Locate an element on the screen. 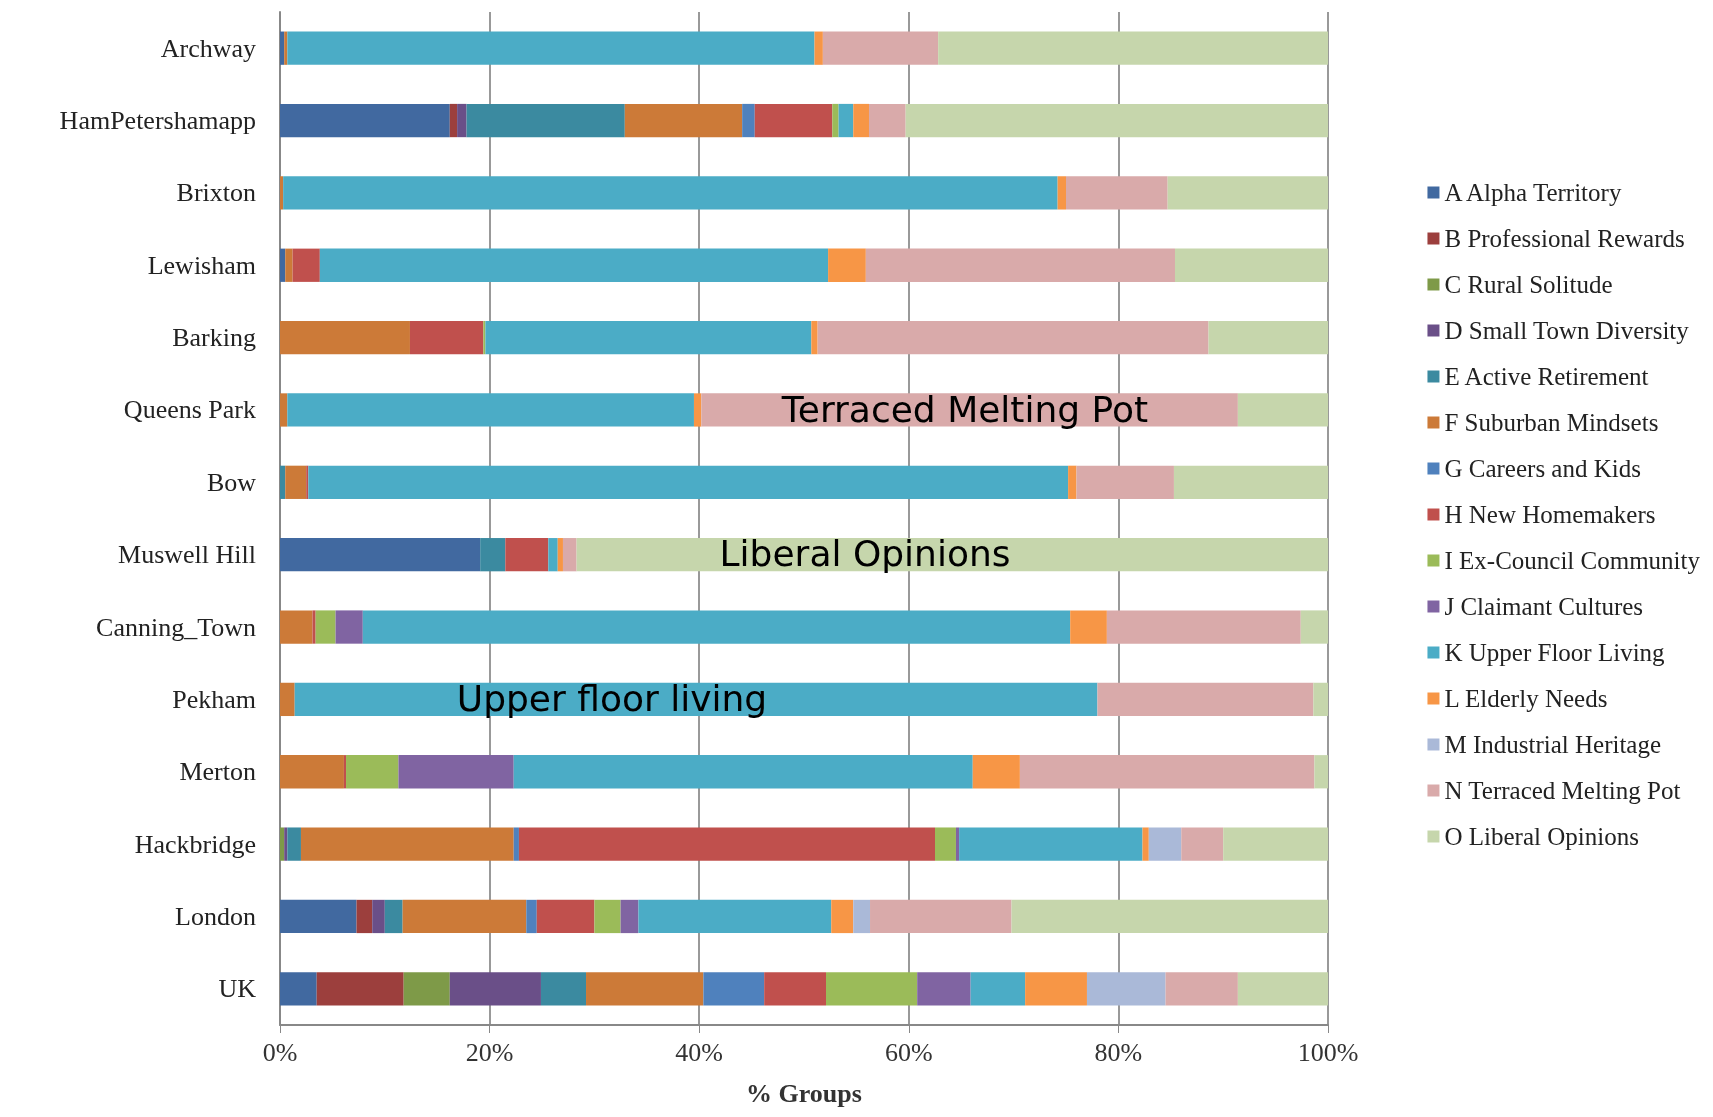 The width and height of the screenshot is (1713, 1117). y-tick-label: Archway is located at coordinates (208, 48).